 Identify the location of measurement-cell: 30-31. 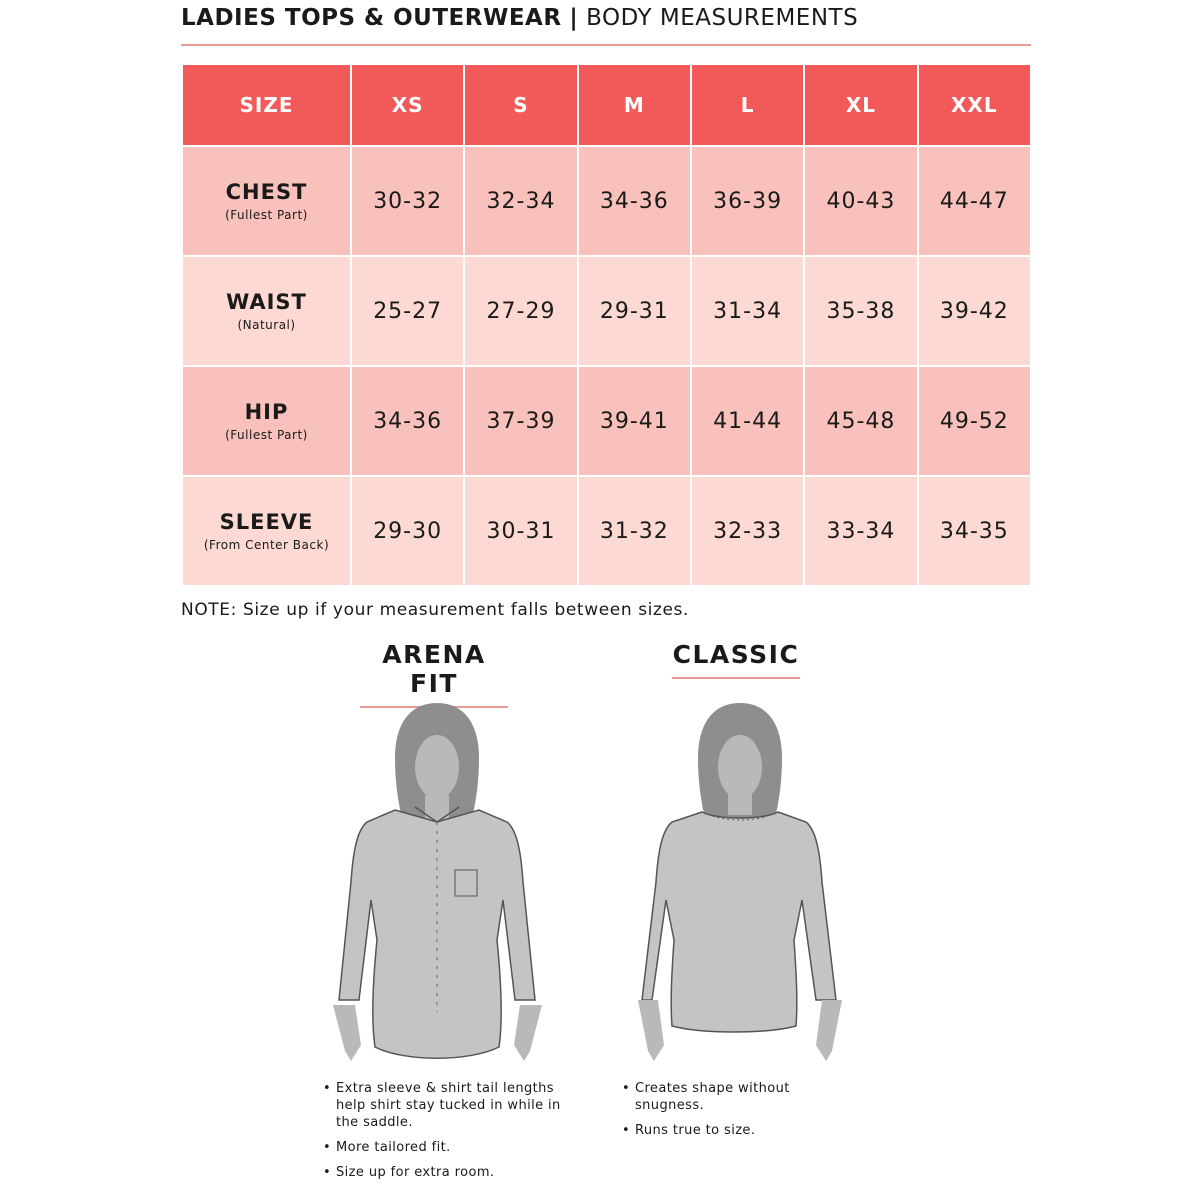
(521, 531).